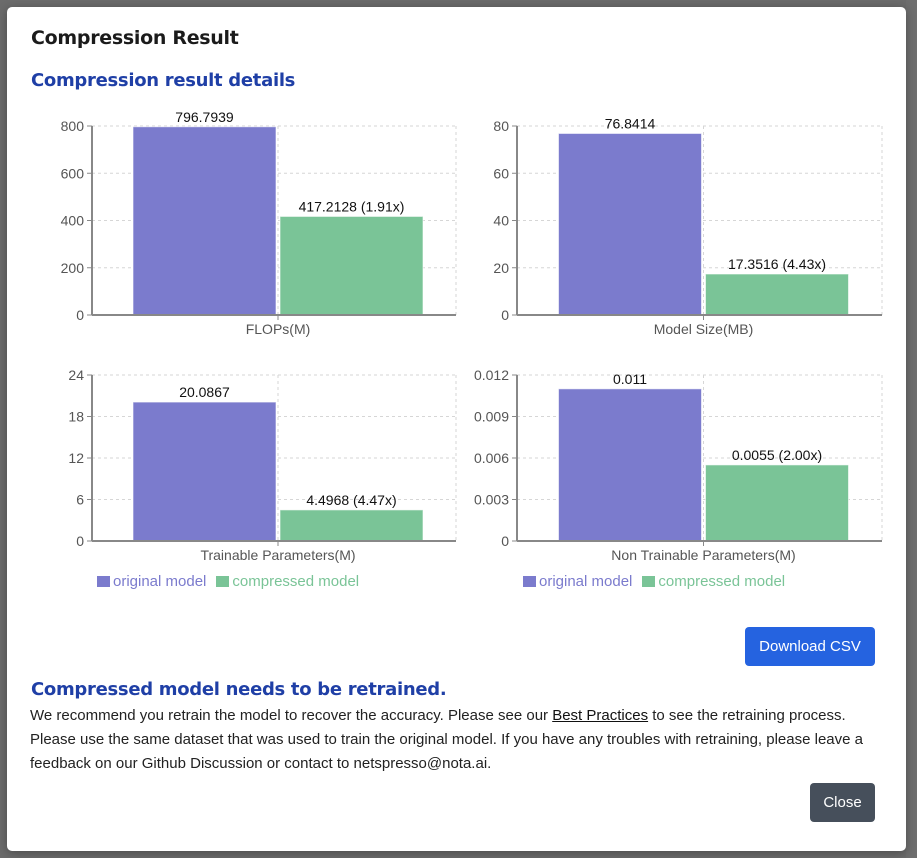  Describe the element at coordinates (911, 429) in the screenshot. I see `background-page` at that location.